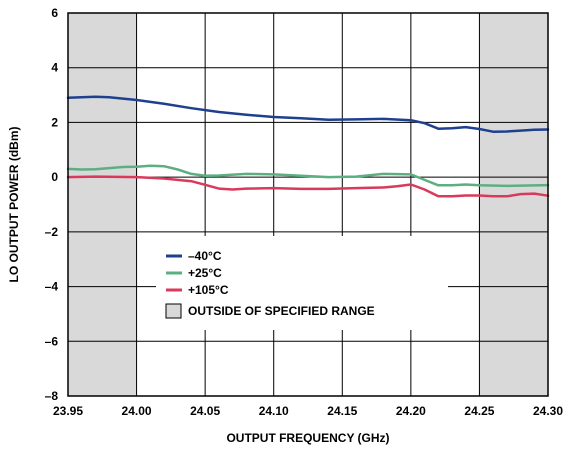 The image size is (579, 454). What do you see at coordinates (479, 411) in the screenshot?
I see `x-tick-label: 24.25` at bounding box center [479, 411].